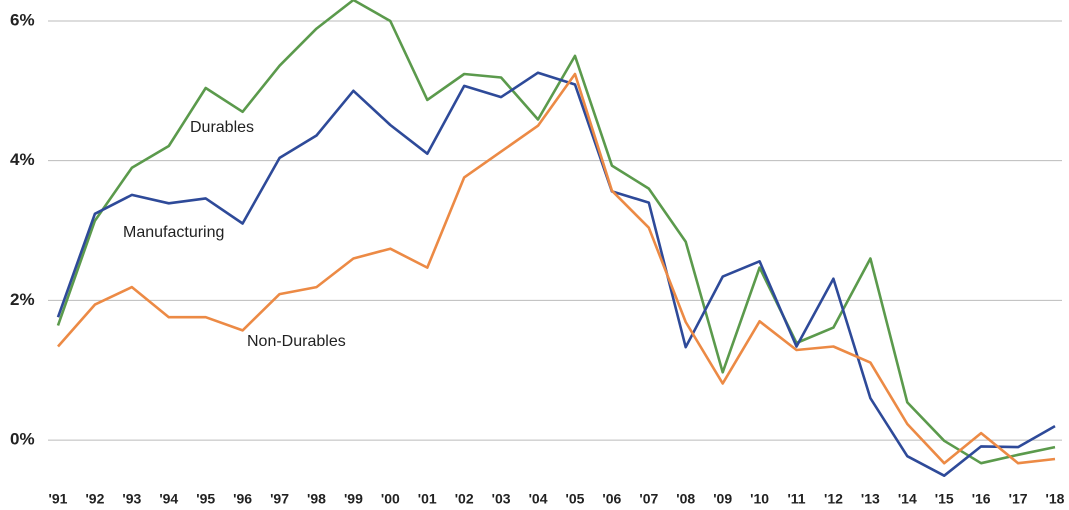 This screenshot has height=510, width=1069. What do you see at coordinates (722, 499) in the screenshot?
I see `x-tick-label: '09` at bounding box center [722, 499].